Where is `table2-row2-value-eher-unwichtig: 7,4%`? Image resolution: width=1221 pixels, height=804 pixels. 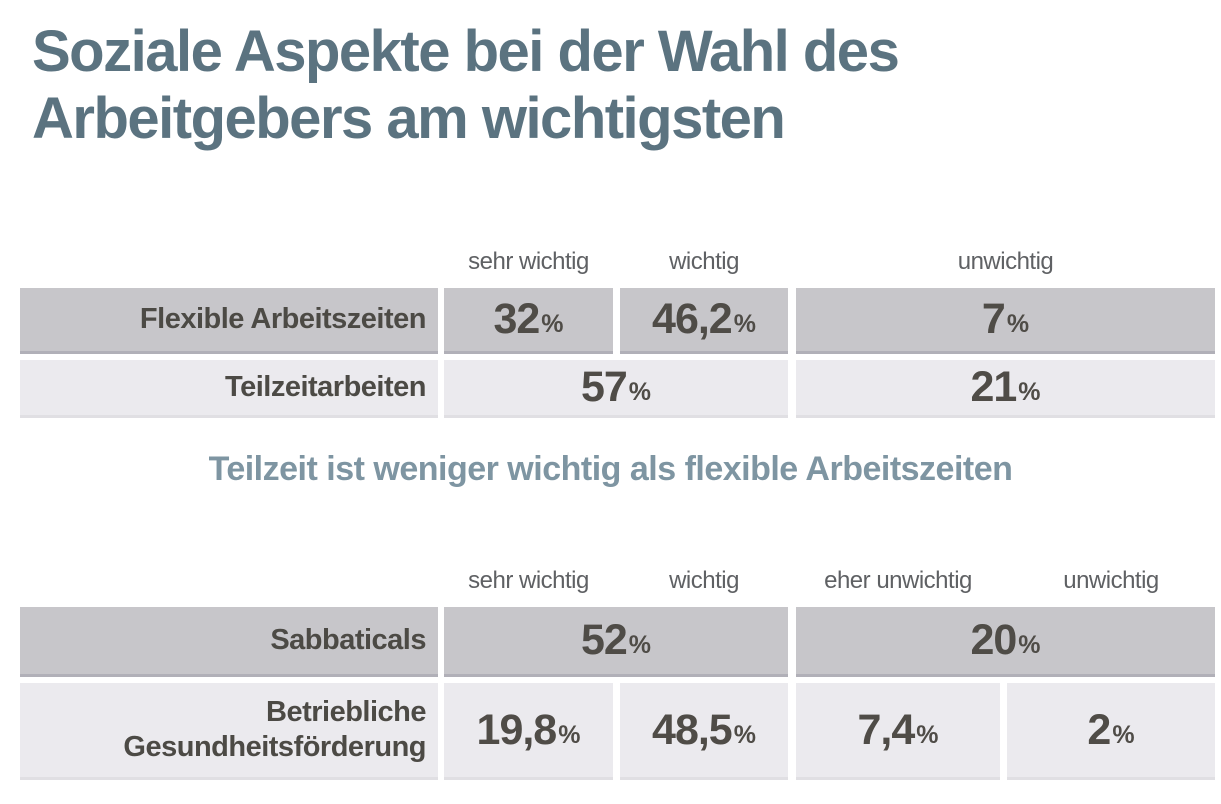
table2-row2-value-eher-unwichtig: 7,4% is located at coordinates (898, 731).